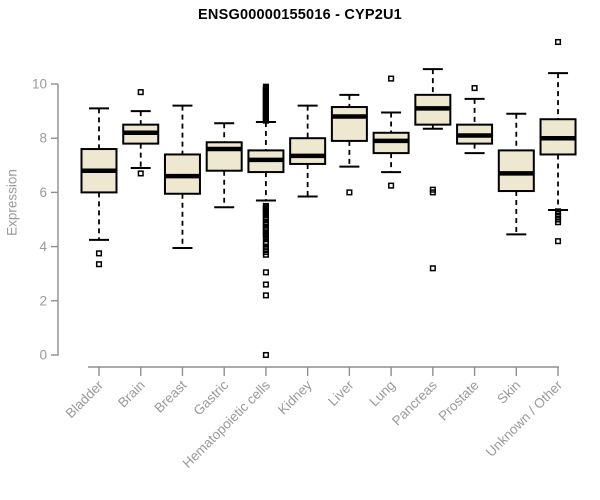  What do you see at coordinates (300, 15) in the screenshot?
I see `chart-title: ENSG00000155016 - CYP2U1` at bounding box center [300, 15].